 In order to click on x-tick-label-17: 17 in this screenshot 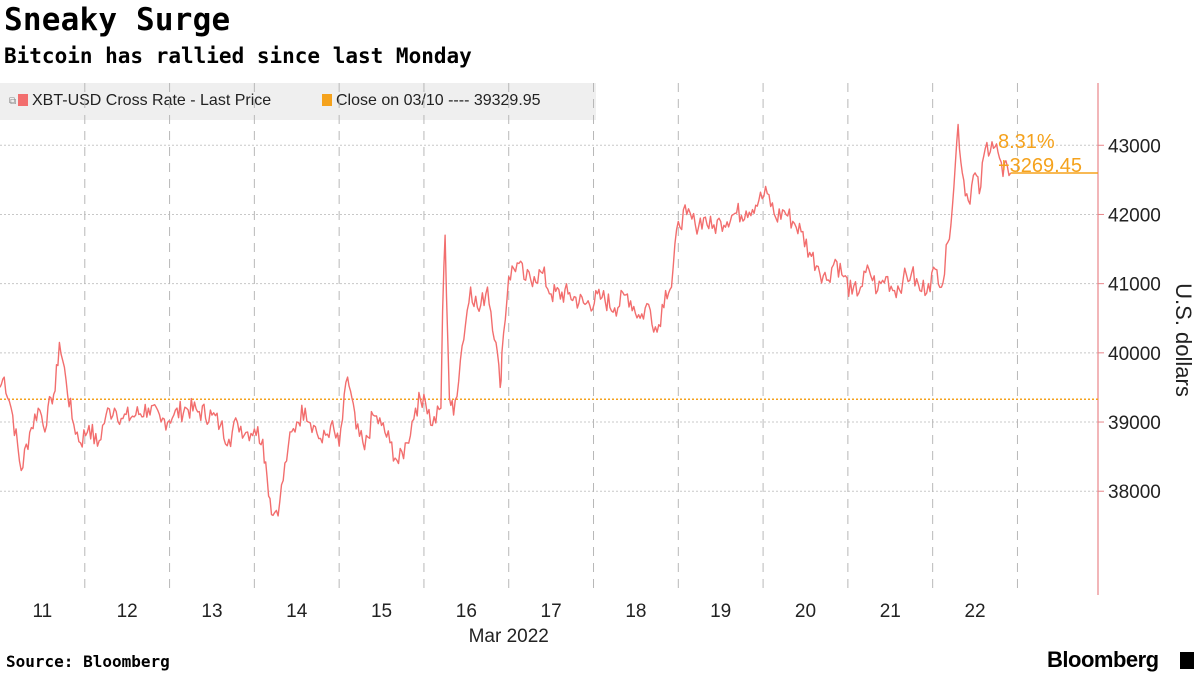, I will do `click(551, 611)`.